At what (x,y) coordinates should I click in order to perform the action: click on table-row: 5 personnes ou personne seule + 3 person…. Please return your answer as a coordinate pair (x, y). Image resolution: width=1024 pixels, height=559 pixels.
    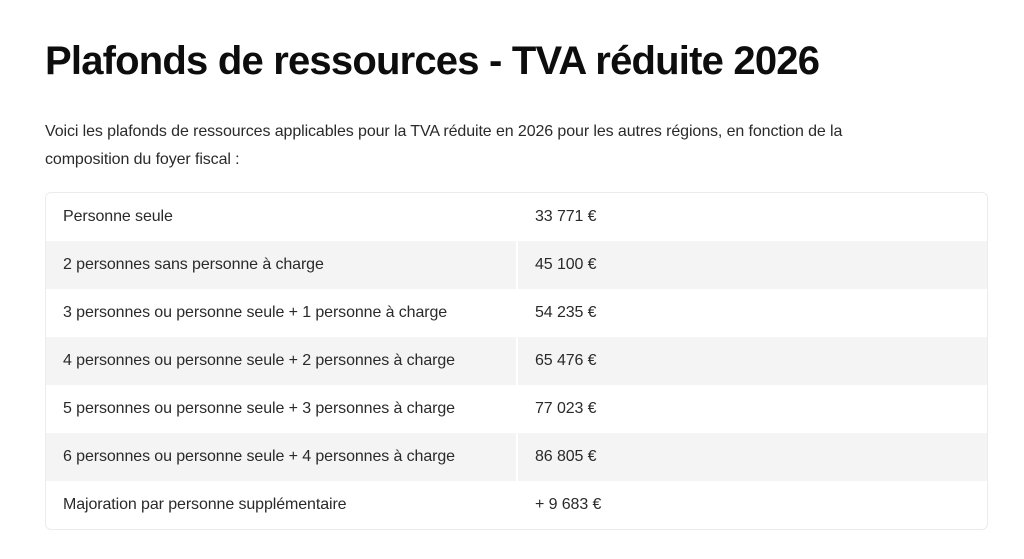
    Looking at the image, I should click on (516, 409).